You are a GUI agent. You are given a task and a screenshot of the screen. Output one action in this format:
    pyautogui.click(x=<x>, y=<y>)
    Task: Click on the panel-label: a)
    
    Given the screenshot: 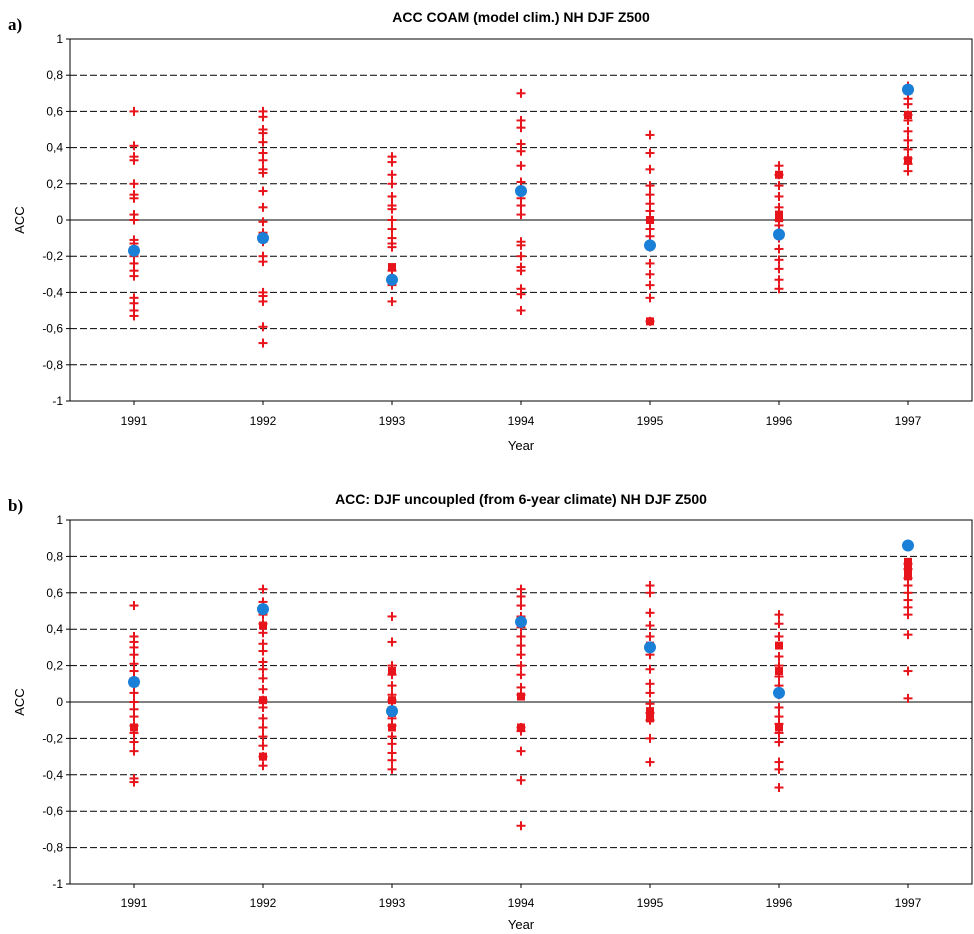 What is the action you would take?
    pyautogui.click(x=15, y=24)
    